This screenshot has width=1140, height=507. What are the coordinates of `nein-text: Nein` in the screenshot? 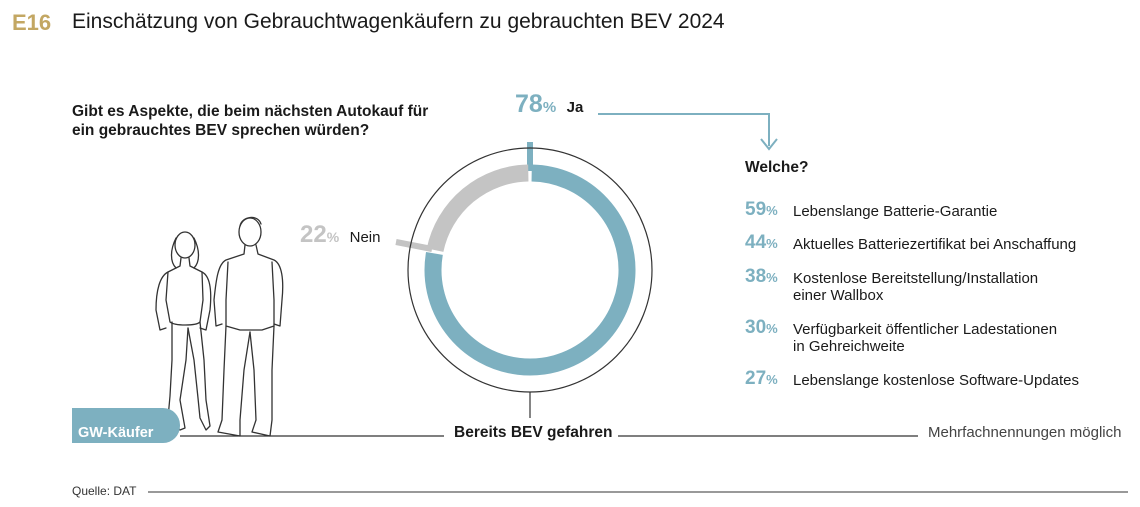 It's located at (365, 237).